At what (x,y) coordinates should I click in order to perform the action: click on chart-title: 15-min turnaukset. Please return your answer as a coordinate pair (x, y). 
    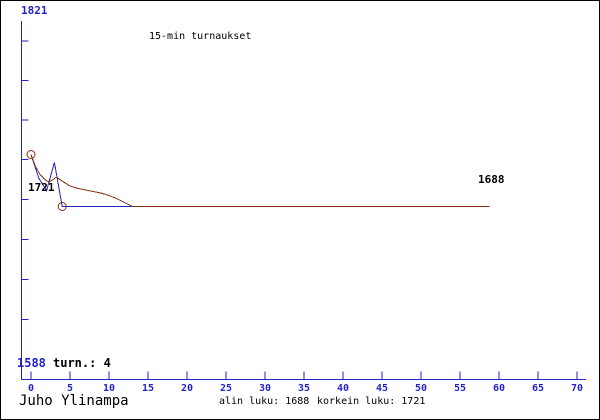
    Looking at the image, I should click on (200, 36).